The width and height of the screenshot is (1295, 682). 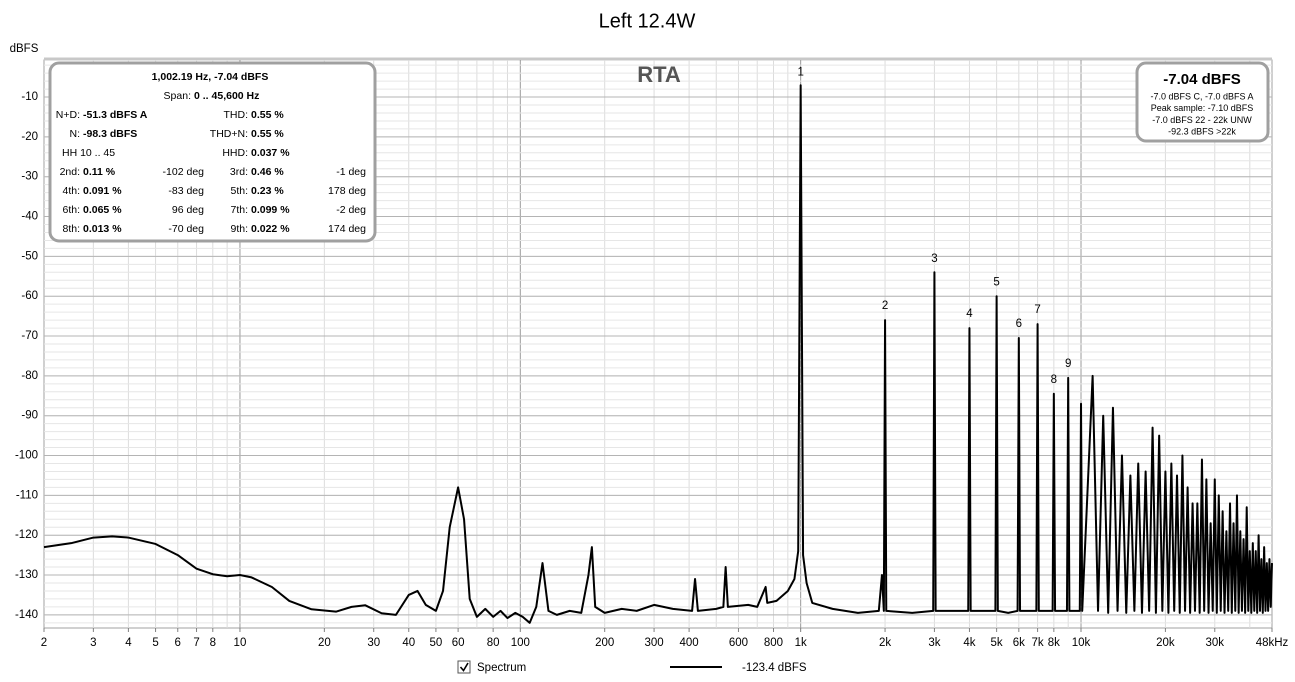 What do you see at coordinates (267, 191) in the screenshot?
I see `metric-value: 0.23 %` at bounding box center [267, 191].